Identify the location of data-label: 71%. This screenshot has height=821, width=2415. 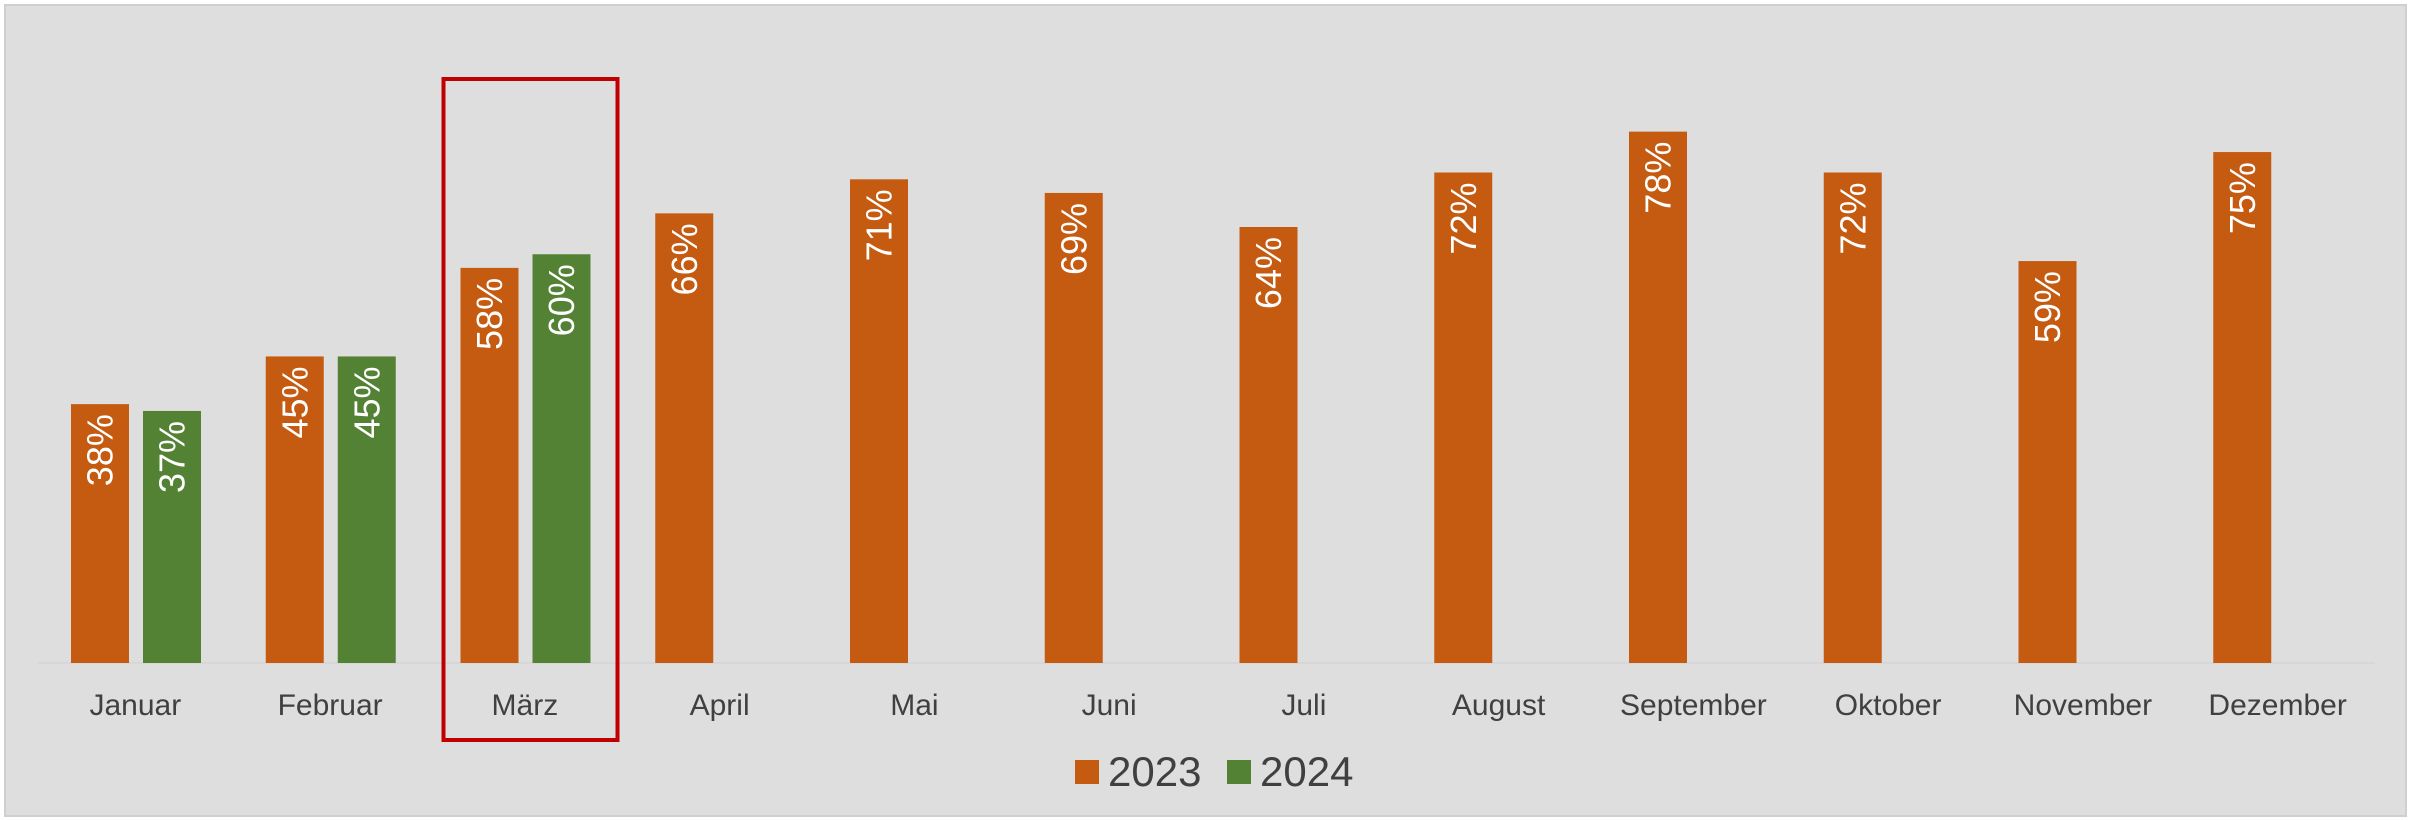
(879, 225).